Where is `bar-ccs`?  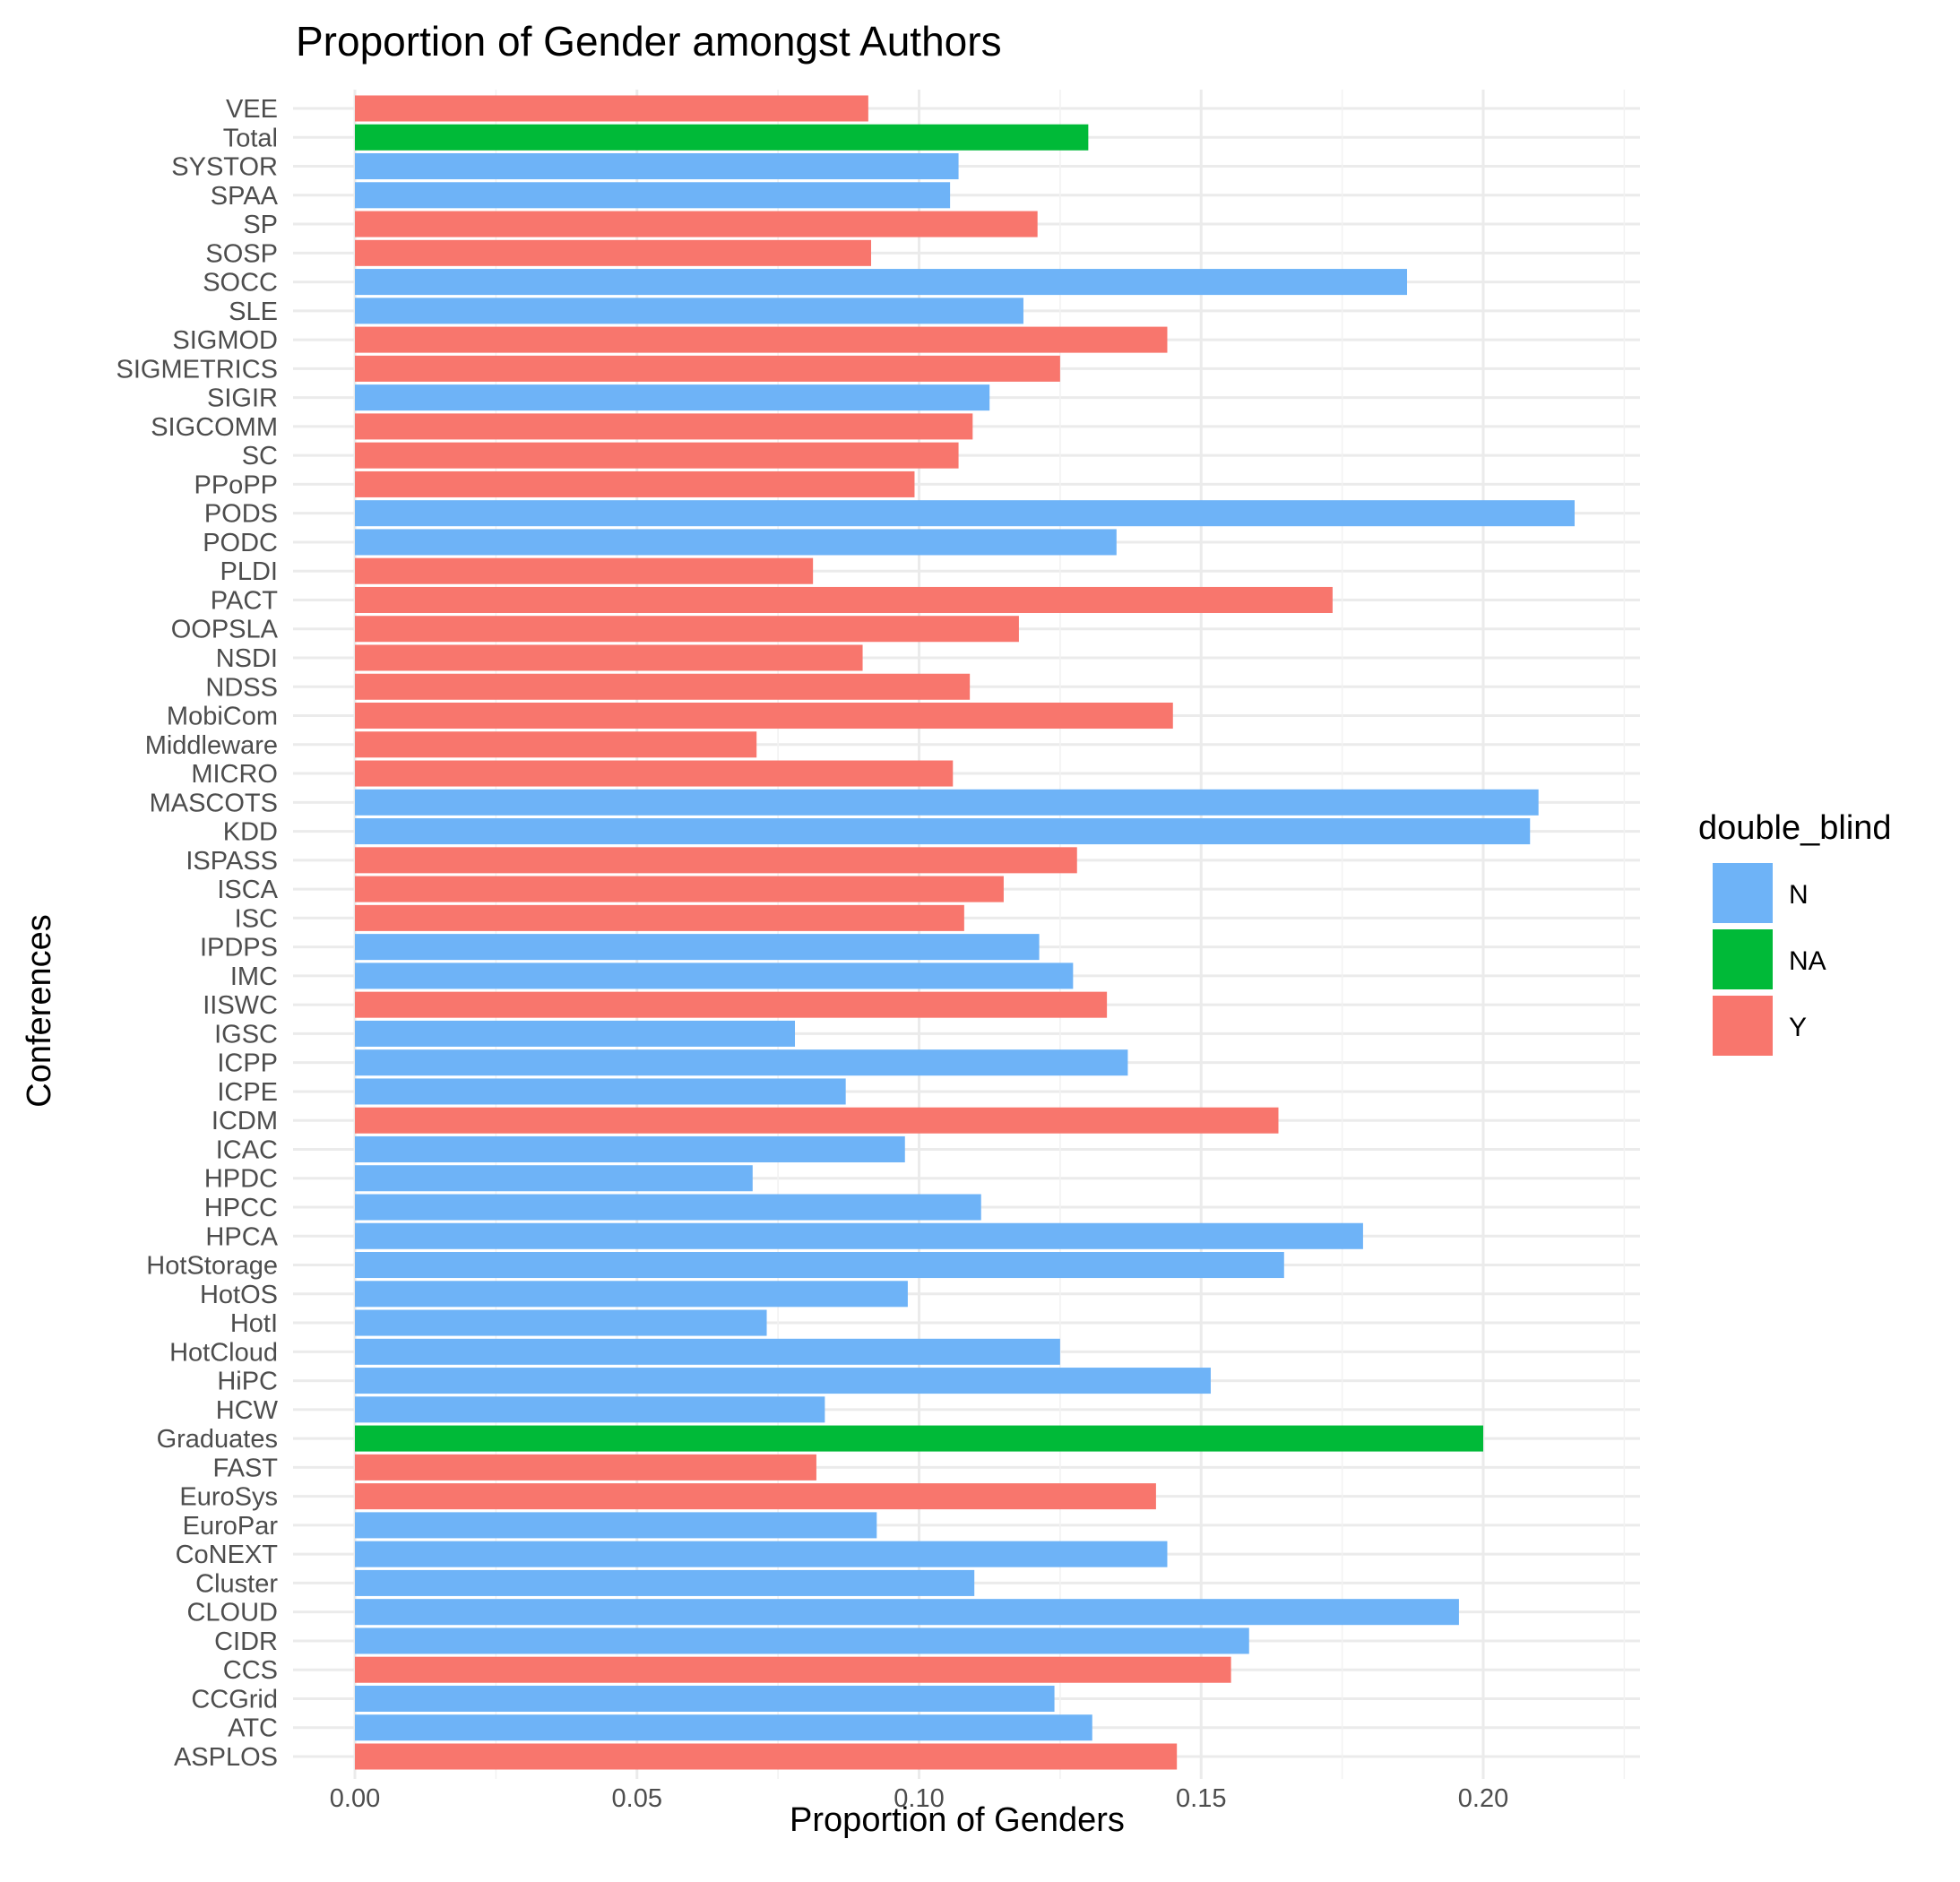 bar-ccs is located at coordinates (793, 1670).